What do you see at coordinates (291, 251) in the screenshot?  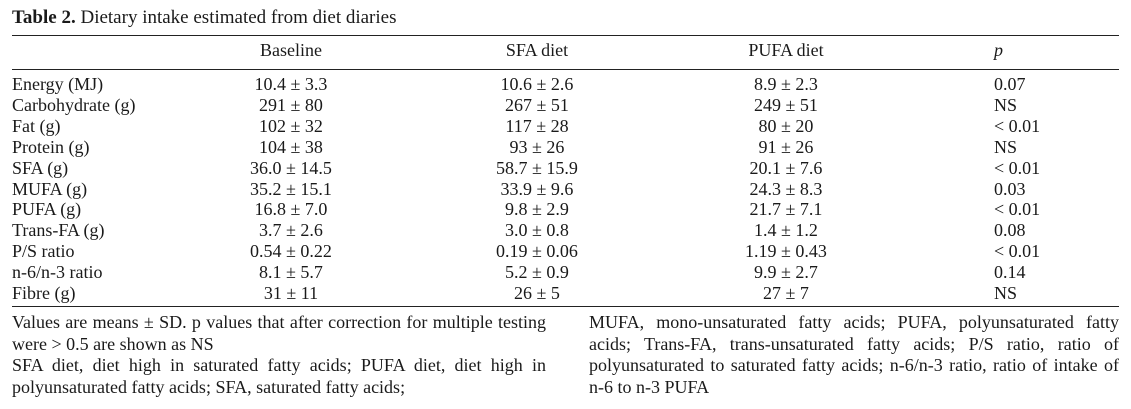 I see `cell-baseline: 0.54 ± 0.22` at bounding box center [291, 251].